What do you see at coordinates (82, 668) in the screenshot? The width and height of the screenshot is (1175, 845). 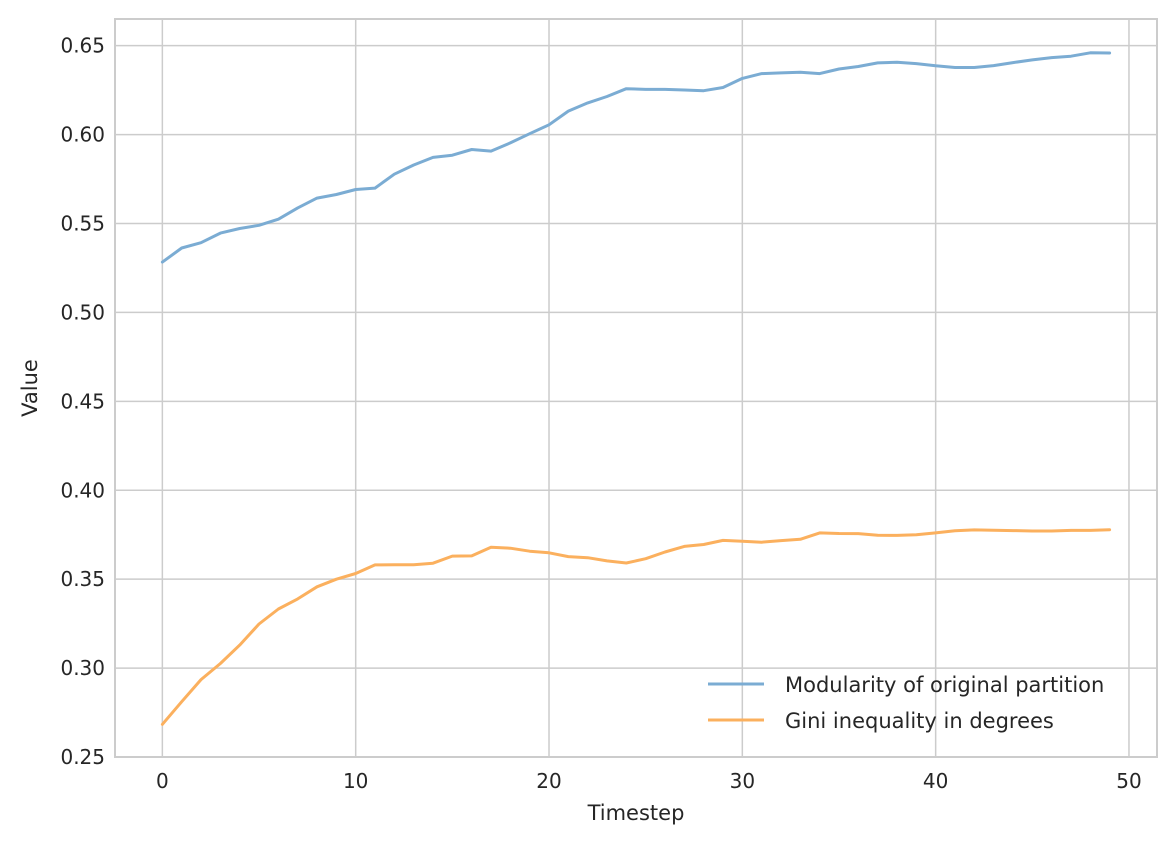 I see `y-tick-label: 0.30` at bounding box center [82, 668].